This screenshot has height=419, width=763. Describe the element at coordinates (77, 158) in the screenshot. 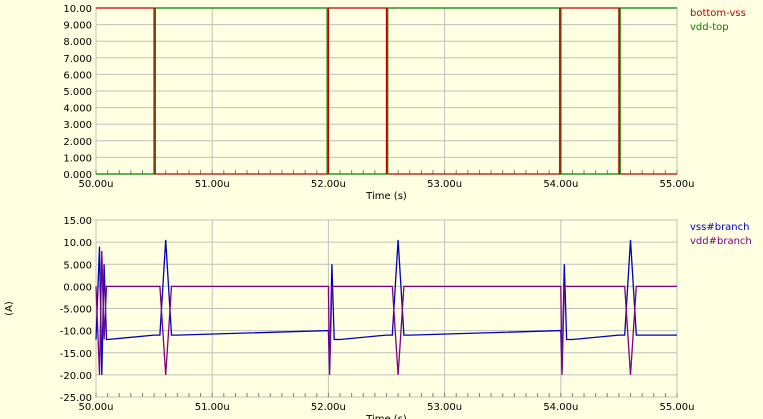

I see `y-tick-label: 1.000` at that location.